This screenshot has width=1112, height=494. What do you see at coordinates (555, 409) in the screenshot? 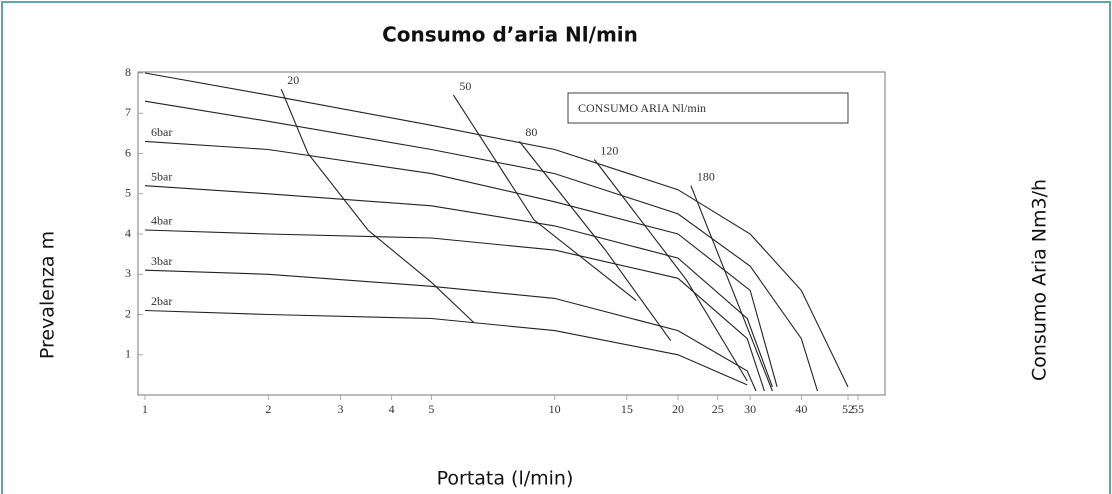
I see `x-tick-label: 10` at bounding box center [555, 409].